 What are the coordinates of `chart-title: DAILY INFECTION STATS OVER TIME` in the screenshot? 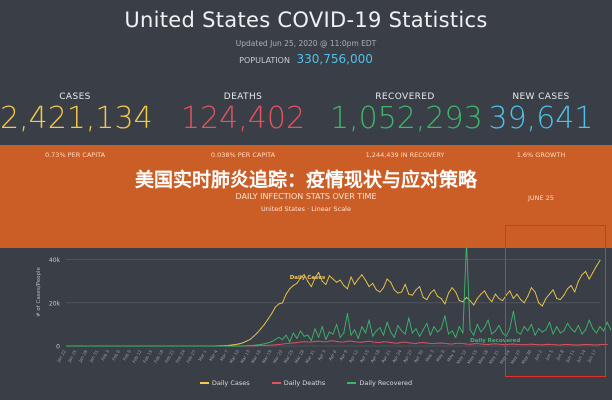 It's located at (306, 196).